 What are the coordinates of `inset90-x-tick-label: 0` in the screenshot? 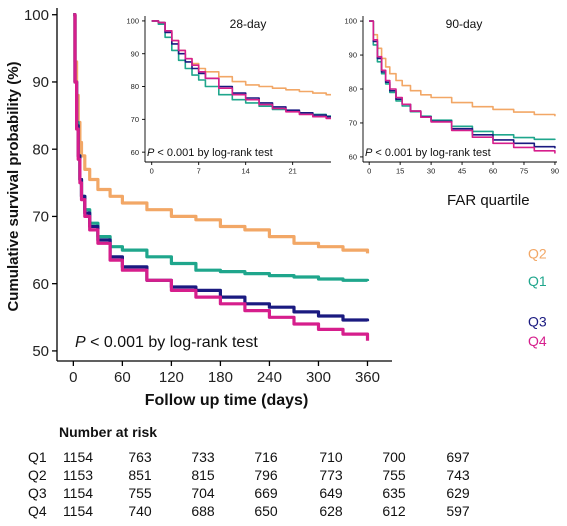 It's located at (369, 171).